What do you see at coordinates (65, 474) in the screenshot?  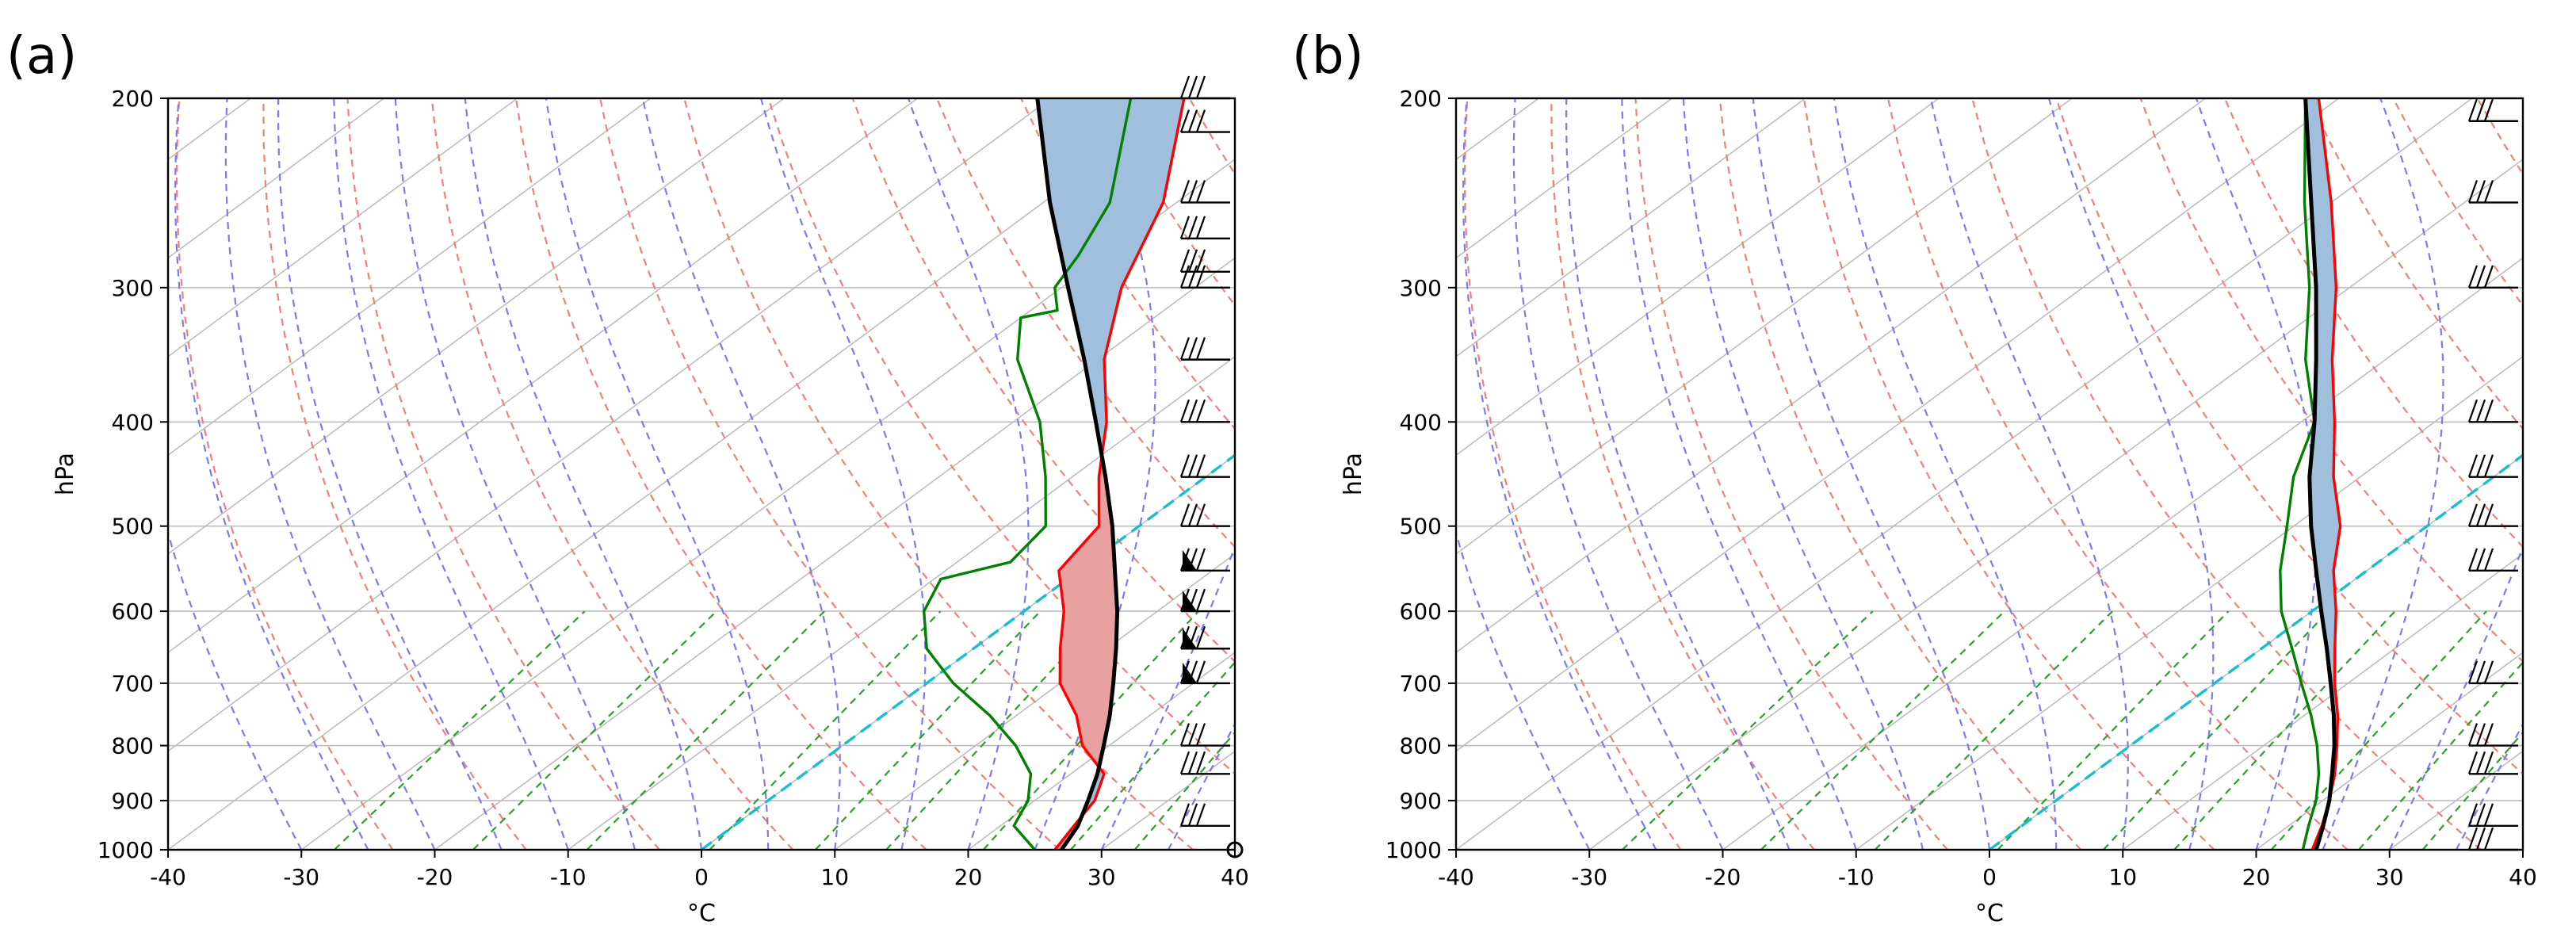 I see `y-axis-label: hPa` at bounding box center [65, 474].